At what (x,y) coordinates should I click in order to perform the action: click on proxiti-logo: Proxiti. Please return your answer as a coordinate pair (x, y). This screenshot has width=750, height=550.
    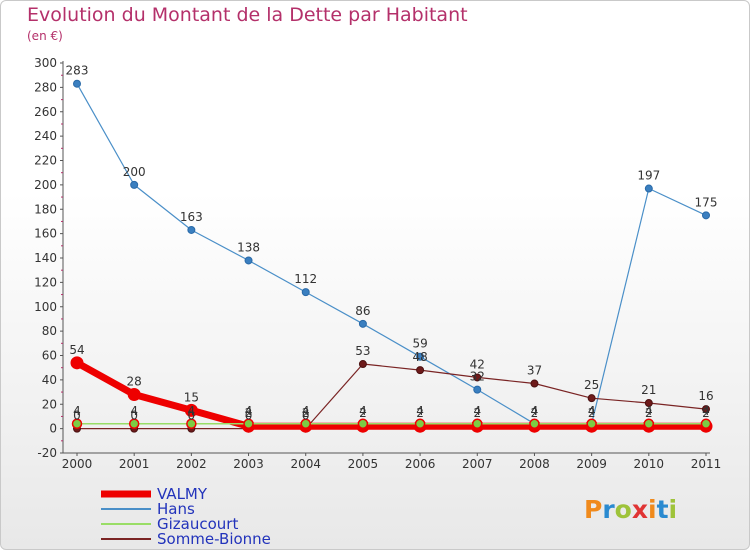
    Looking at the image, I should click on (630, 509).